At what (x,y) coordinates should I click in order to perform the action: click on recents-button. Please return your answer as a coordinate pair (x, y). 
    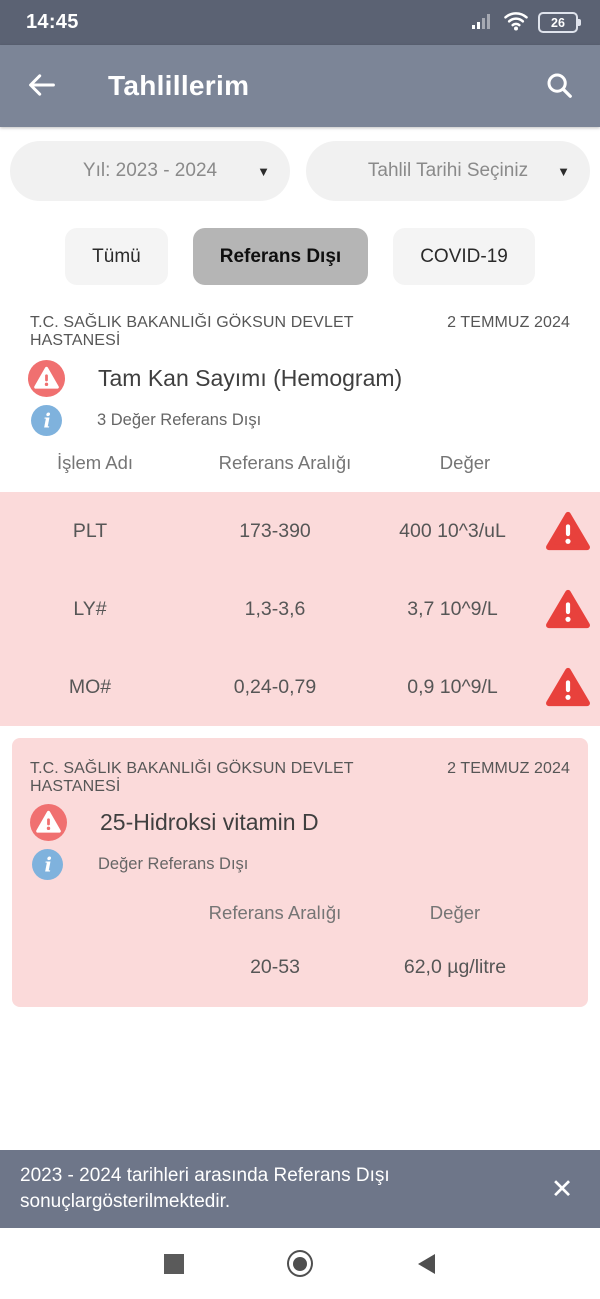
    Looking at the image, I should click on (174, 1264).